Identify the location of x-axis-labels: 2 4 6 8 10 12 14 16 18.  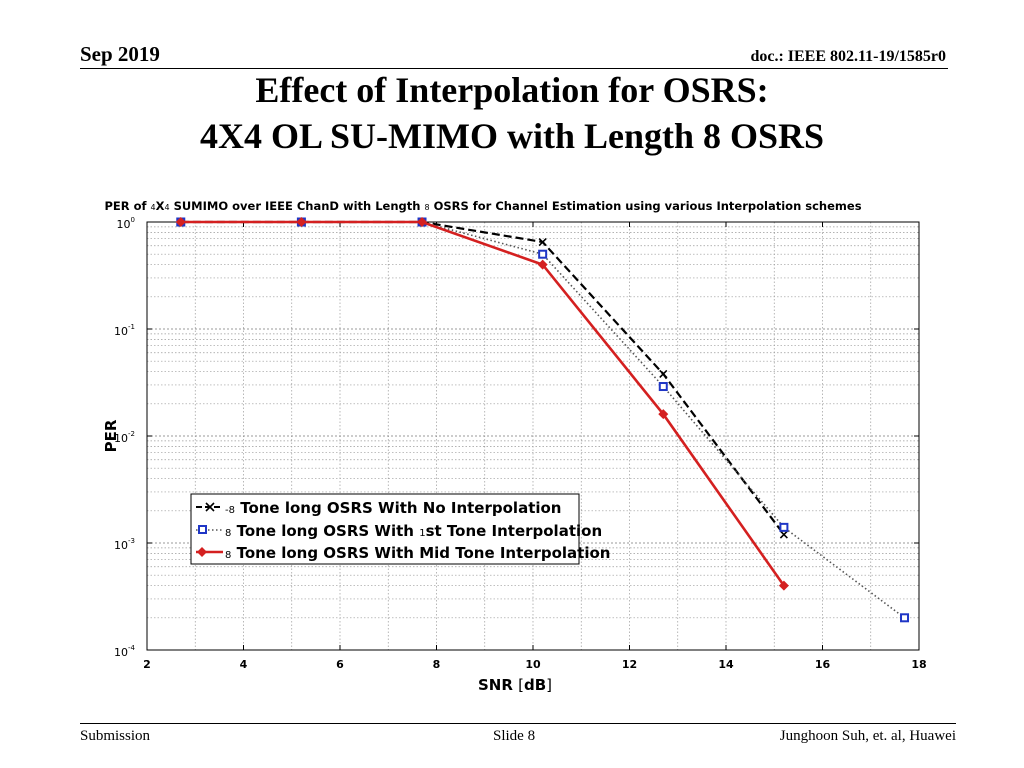
(534, 664).